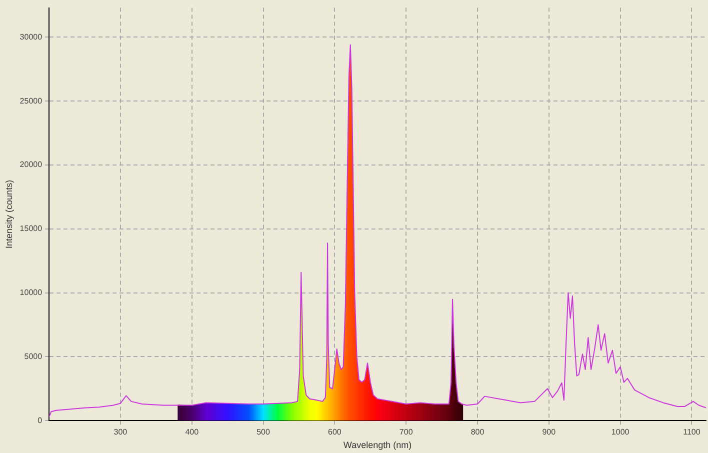 The width and height of the screenshot is (708, 453). Describe the element at coordinates (263, 432) in the screenshot. I see `x-tick-label: 500` at that location.